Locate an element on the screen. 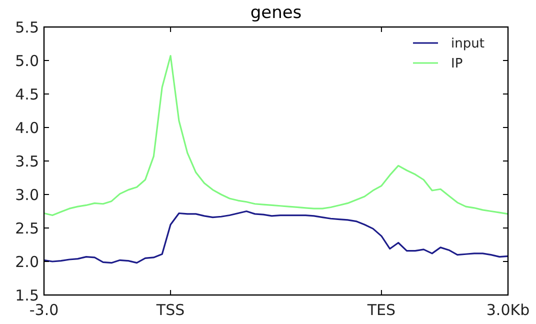 The width and height of the screenshot is (536, 324). y-tick-label: 5.0 is located at coordinates (27, 61).